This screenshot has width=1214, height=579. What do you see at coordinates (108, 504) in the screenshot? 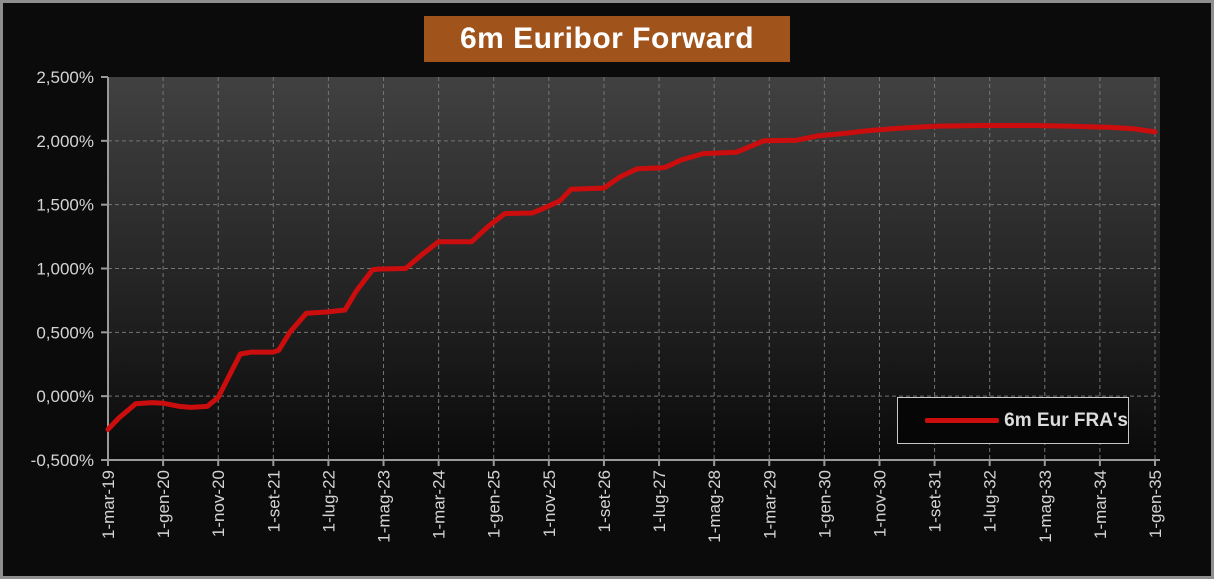
I see `x-tick-label: 1-mar-19` at bounding box center [108, 504].